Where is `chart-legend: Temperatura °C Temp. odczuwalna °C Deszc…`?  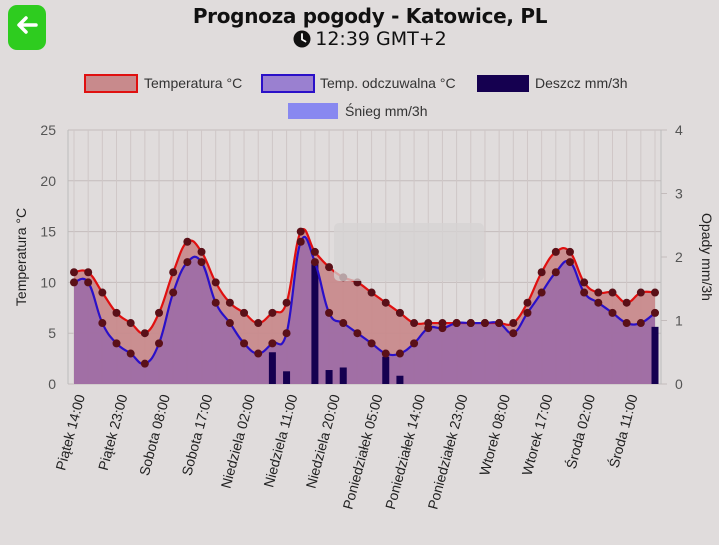 chart-legend: Temperatura °C Temp. odczuwalna °C Deszc… is located at coordinates (356, 96).